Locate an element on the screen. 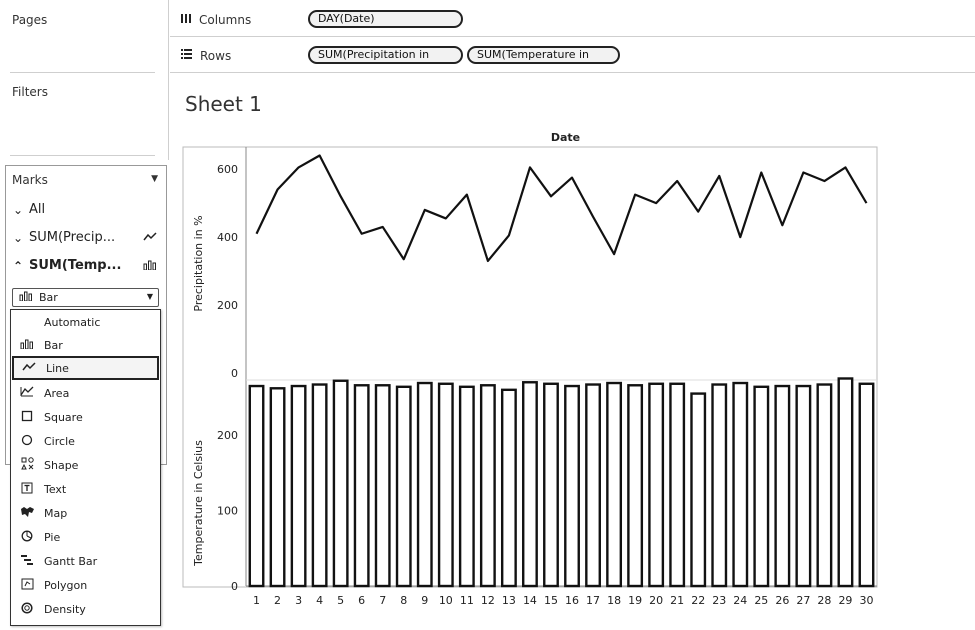 The height and width of the screenshot is (630, 975). date-tick-label: 19 is located at coordinates (635, 600).